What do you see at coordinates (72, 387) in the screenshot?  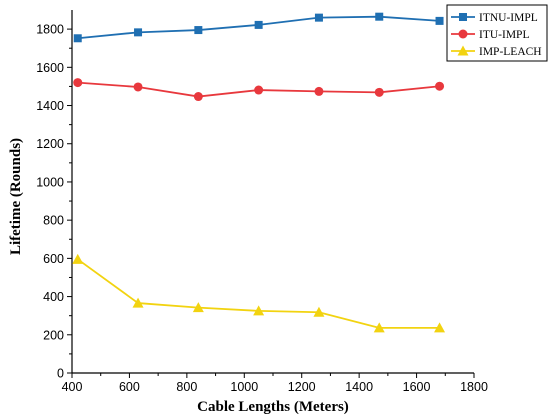 I see `x-tick-label: 400` at bounding box center [72, 387].